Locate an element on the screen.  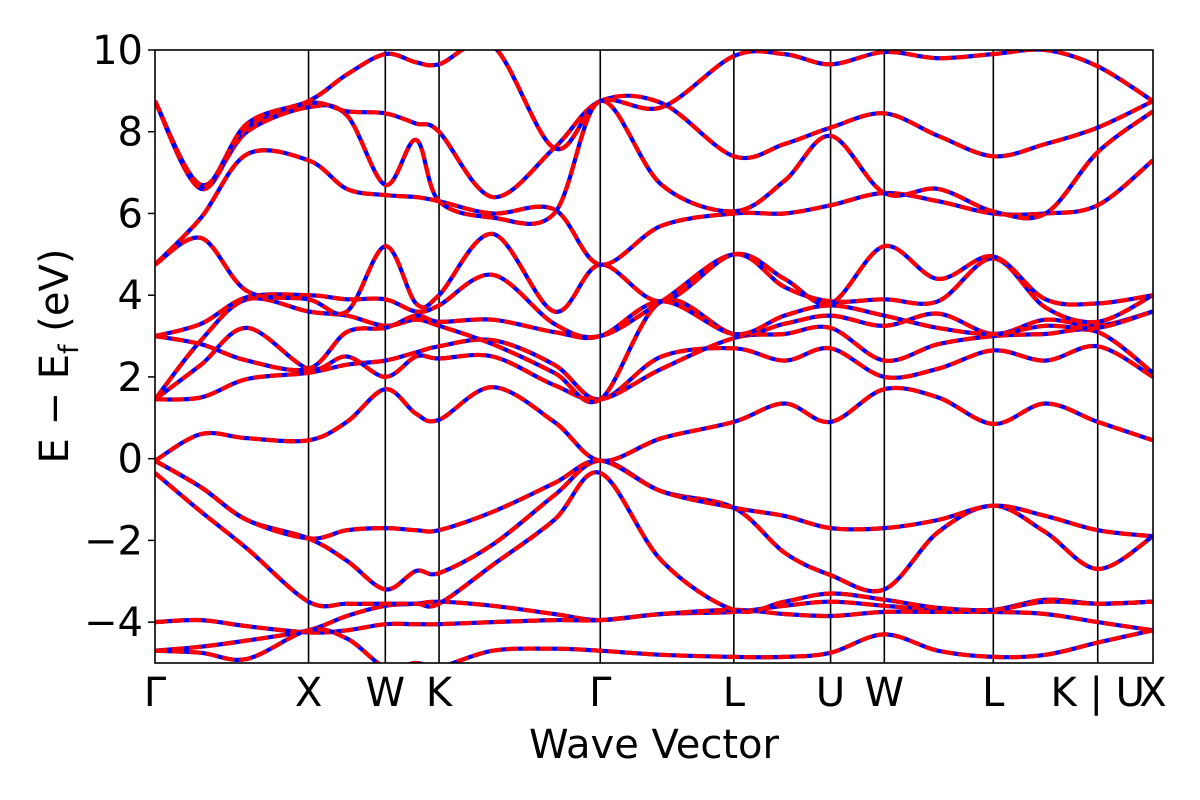
x-tick-label-3: K is located at coordinates (440, 693).